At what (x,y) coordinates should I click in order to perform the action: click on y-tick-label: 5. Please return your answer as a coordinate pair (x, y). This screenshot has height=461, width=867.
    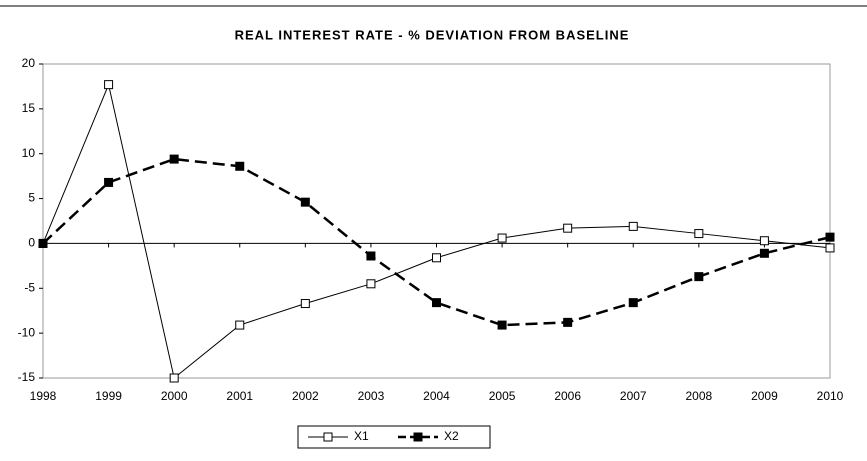
    Looking at the image, I should click on (31, 198).